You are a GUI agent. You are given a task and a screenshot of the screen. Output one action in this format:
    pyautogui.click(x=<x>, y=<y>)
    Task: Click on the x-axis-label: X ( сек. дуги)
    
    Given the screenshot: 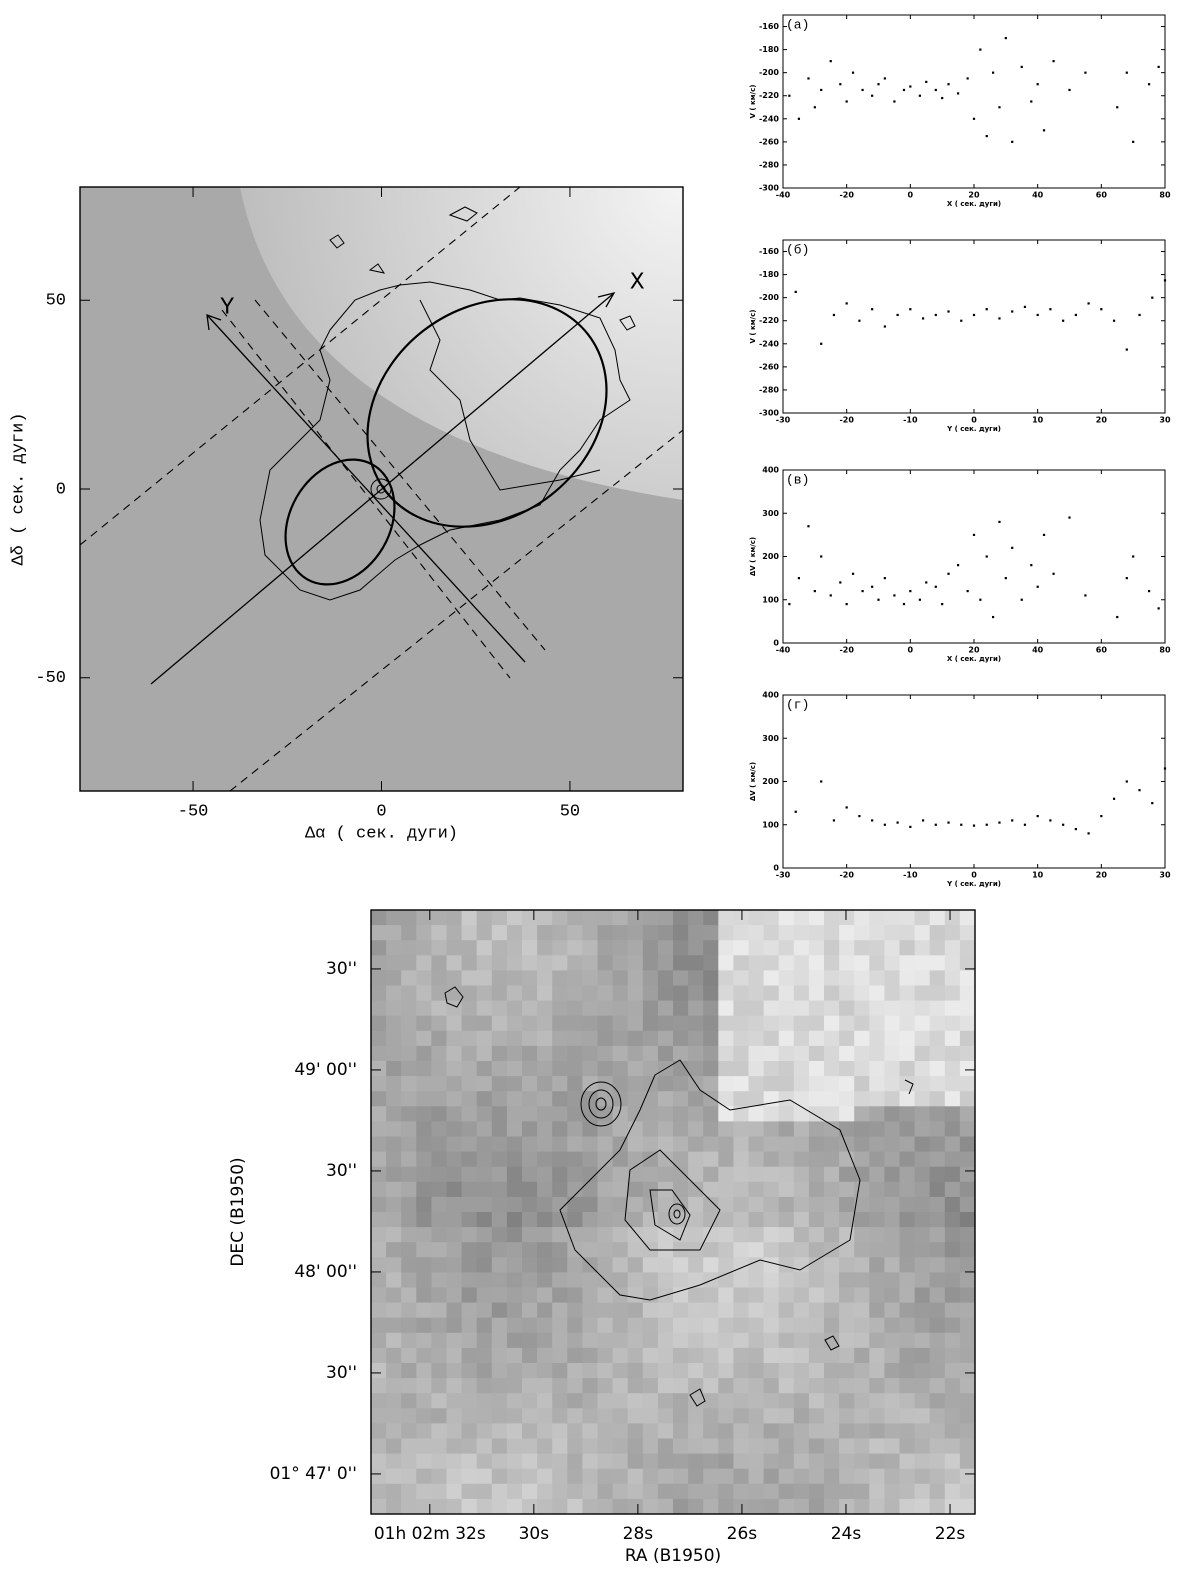 What is the action you would take?
    pyautogui.click(x=974, y=659)
    